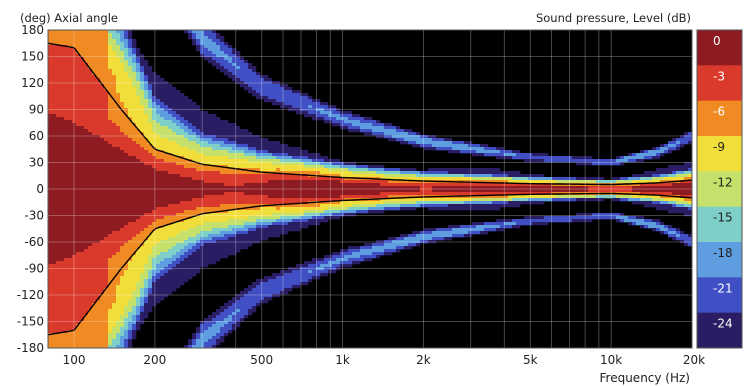 The height and width of the screenshot is (386, 752). I want to click on y-tick-label: -120, so click(30, 295).